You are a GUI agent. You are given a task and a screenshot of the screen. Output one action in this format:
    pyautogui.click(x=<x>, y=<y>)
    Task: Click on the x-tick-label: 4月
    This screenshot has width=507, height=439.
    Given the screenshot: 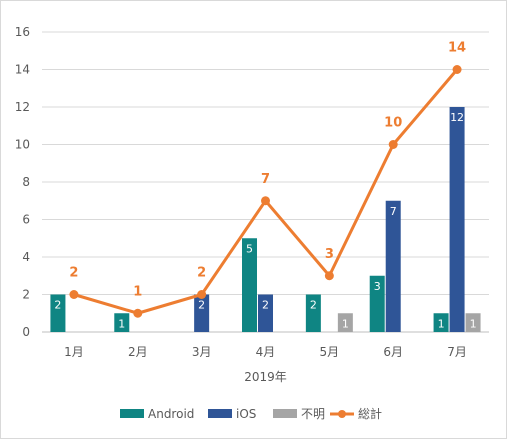 What is the action you would take?
    pyautogui.click(x=266, y=352)
    